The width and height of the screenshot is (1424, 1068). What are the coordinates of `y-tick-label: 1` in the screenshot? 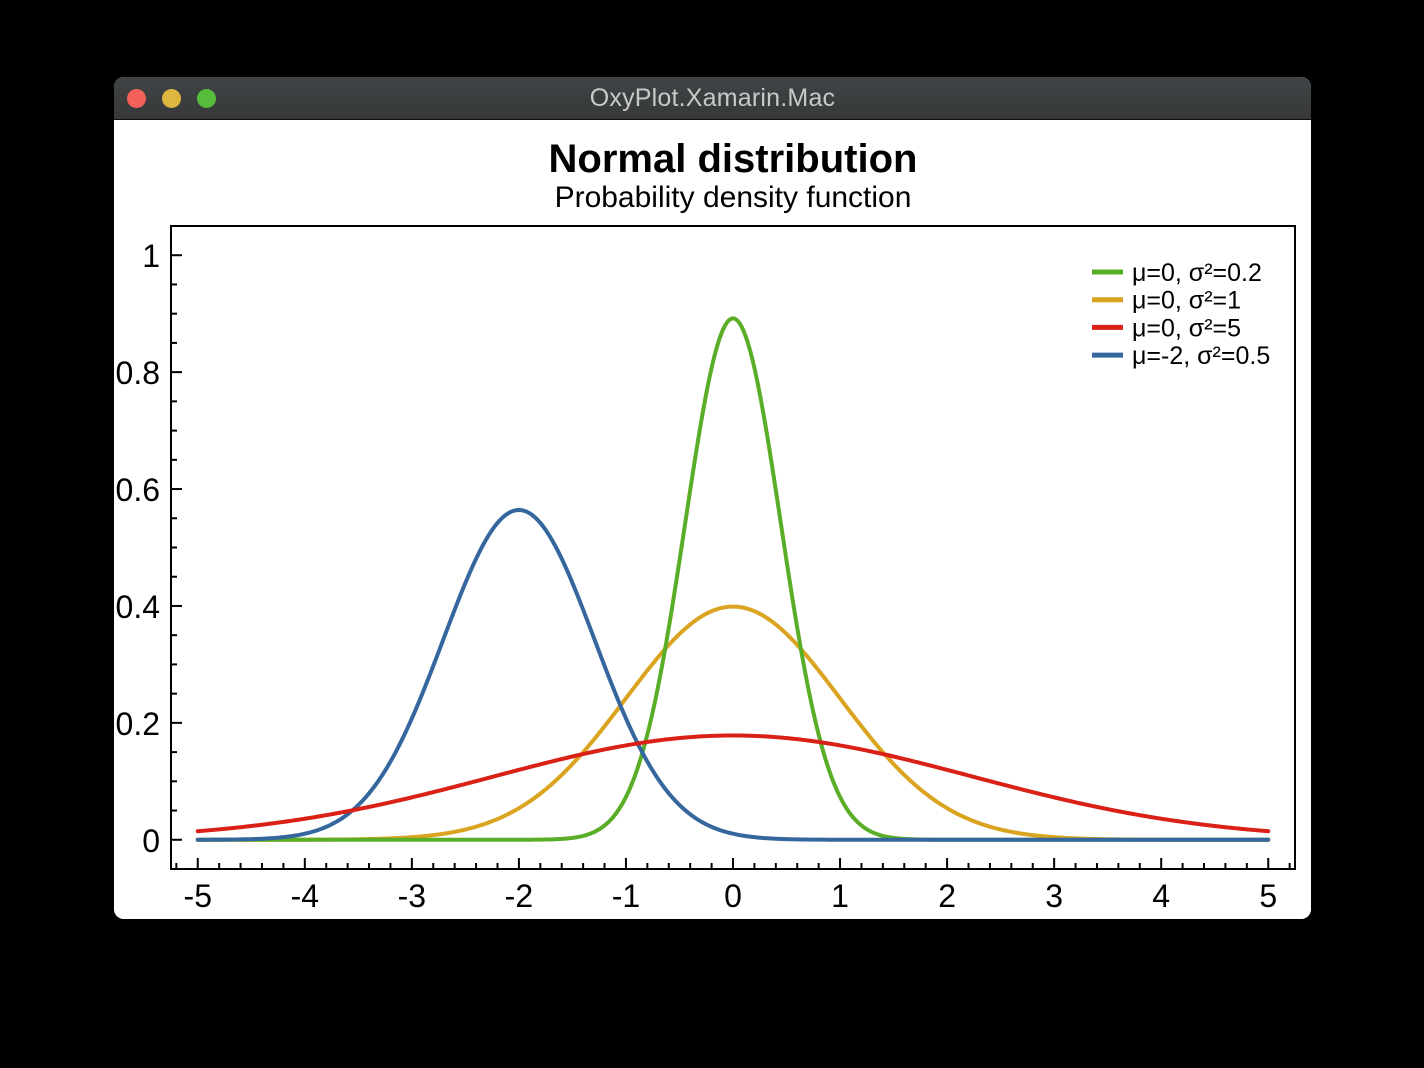 It's located at (151, 256).